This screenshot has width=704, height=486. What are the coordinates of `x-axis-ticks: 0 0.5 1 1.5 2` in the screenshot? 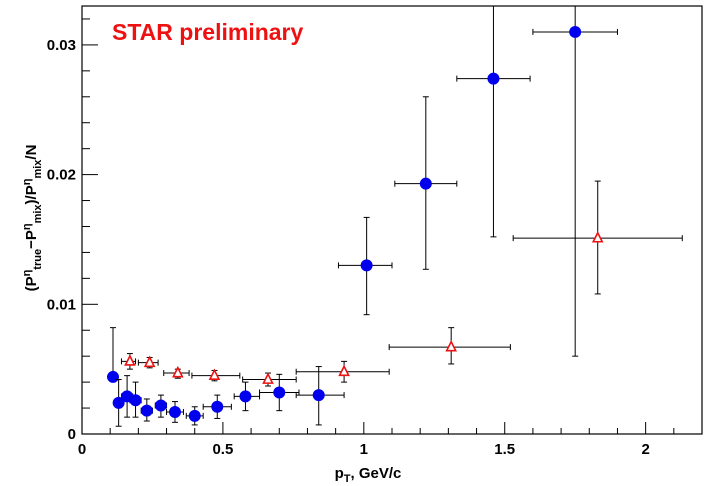 It's located at (390, 440).